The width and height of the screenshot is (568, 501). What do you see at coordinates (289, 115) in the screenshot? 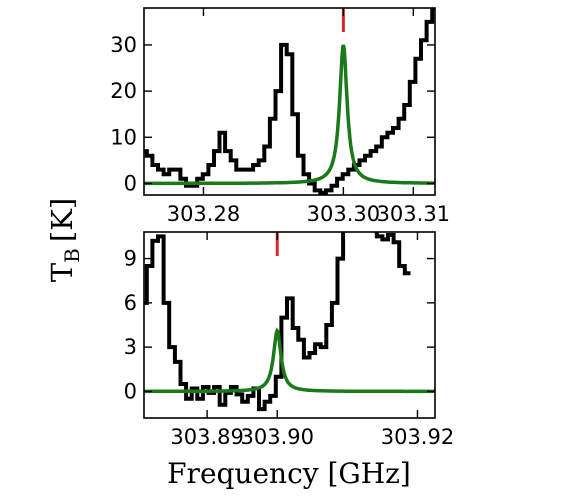
I see `top-model-fit` at bounding box center [289, 115].